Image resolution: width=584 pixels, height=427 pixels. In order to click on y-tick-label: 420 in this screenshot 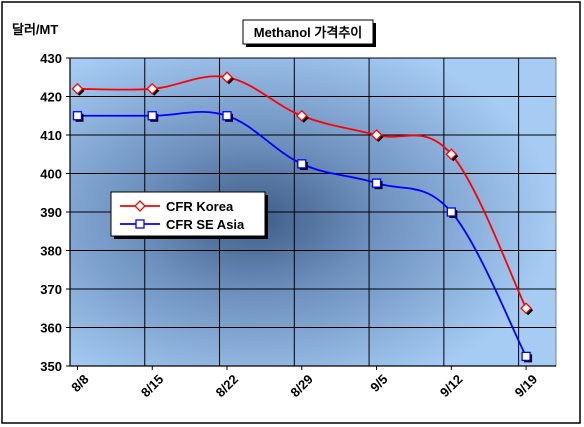, I will do `click(51, 97)`.